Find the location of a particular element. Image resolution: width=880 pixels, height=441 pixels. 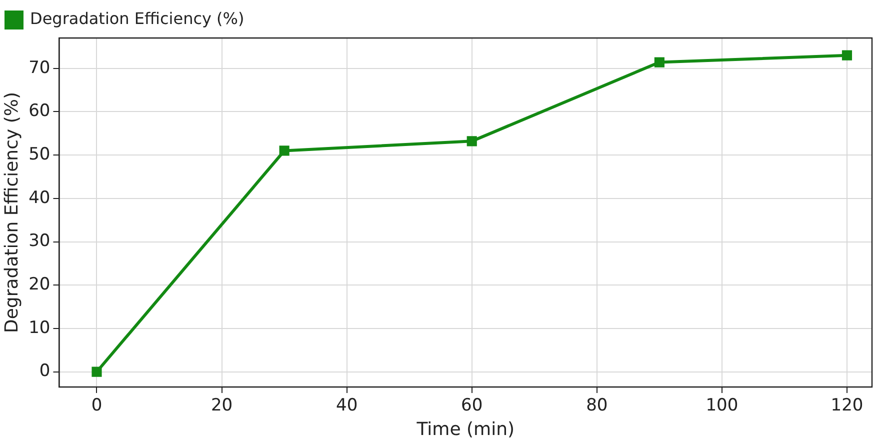

y-axis-title: Degradation Efficiency (%) is located at coordinates (11, 213).